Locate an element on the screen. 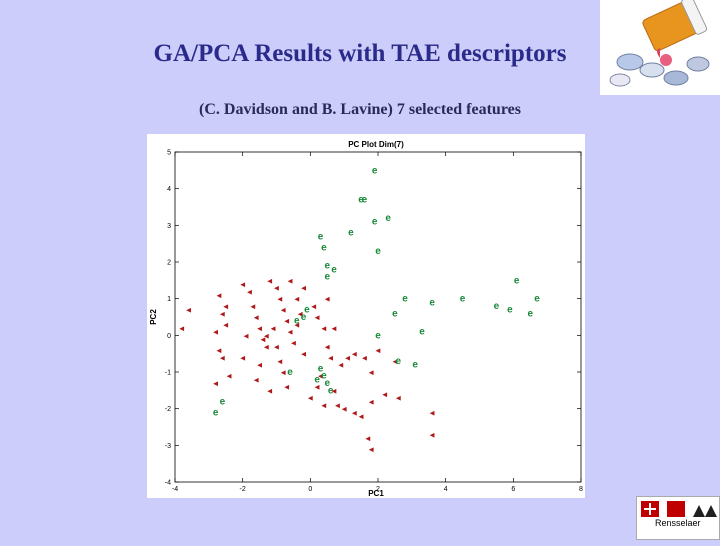 The height and width of the screenshot is (546, 720). x-tick-label: -4 is located at coordinates (175, 489).